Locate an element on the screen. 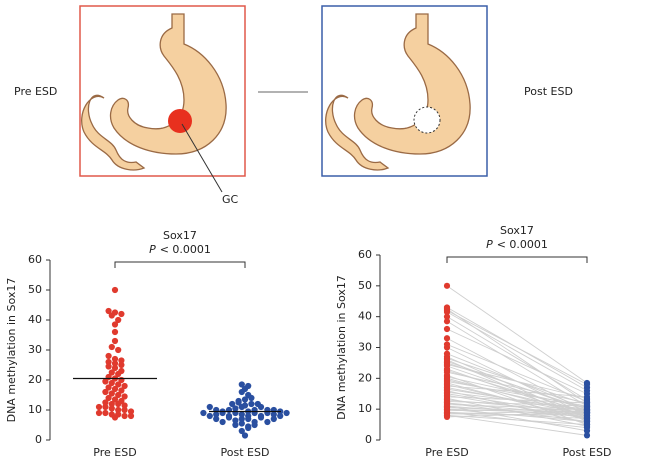 The height and width of the screenshot is (460, 652). p-symbol: P is located at coordinates (152, 249).